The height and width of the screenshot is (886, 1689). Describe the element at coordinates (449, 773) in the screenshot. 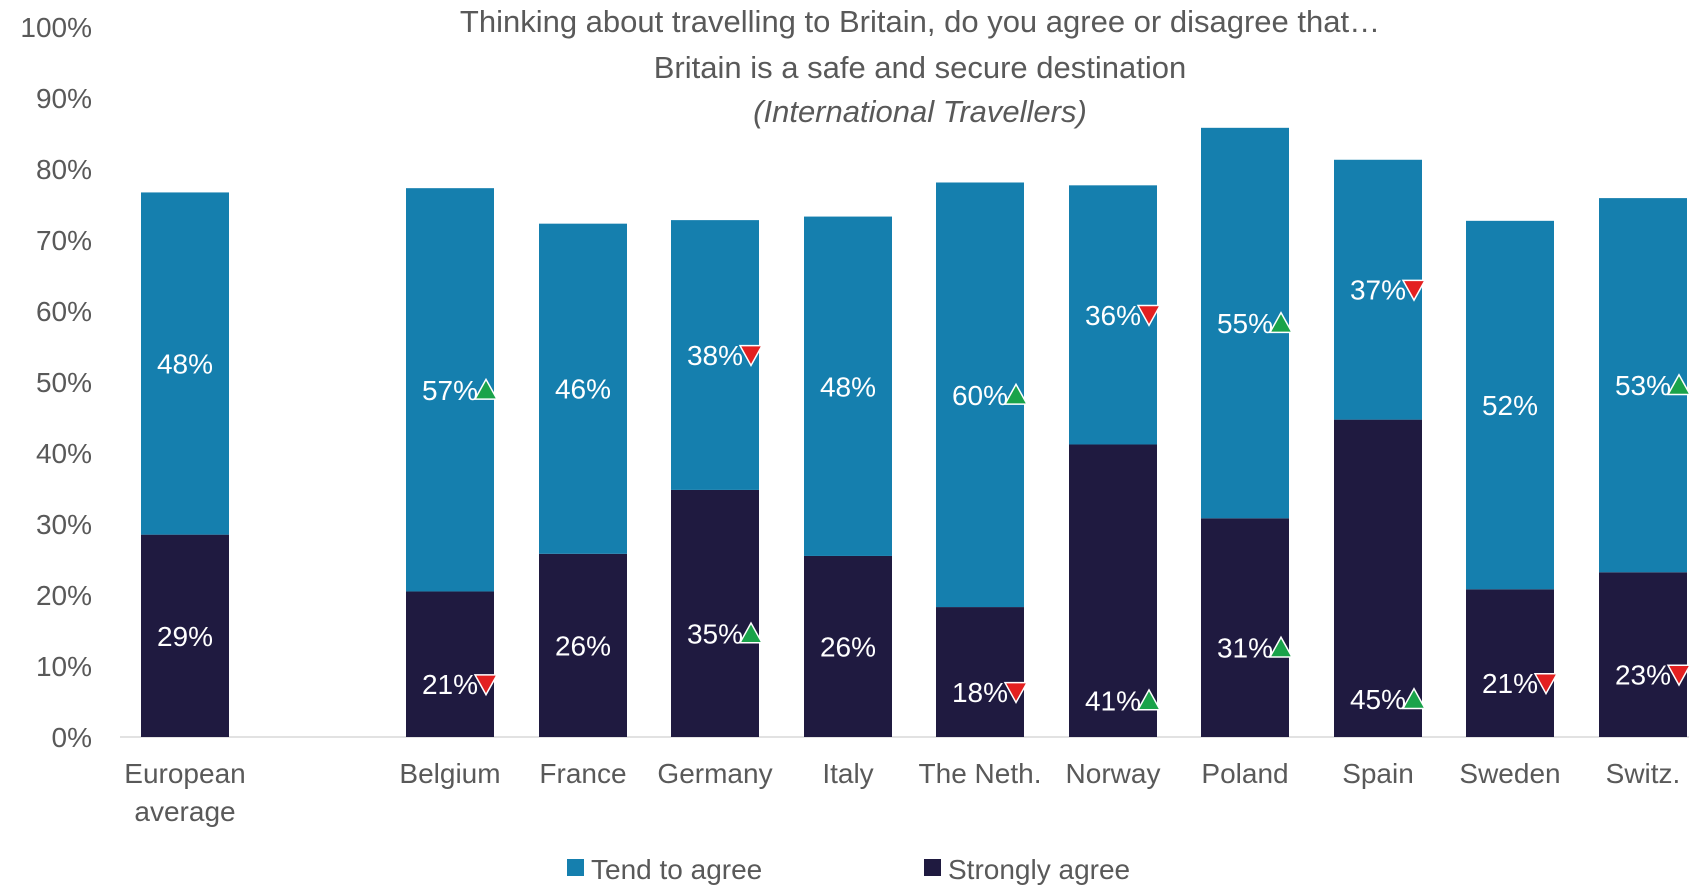

I see `x-category-label: Belgium` at that location.